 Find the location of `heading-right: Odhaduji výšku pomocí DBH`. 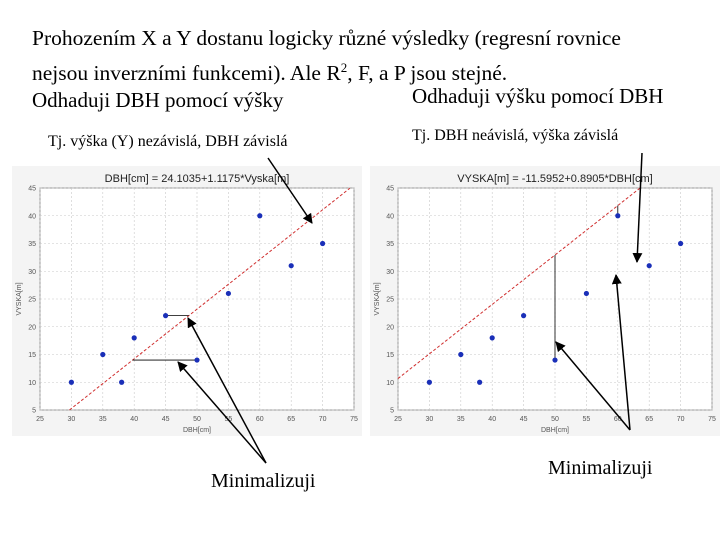

heading-right: Odhaduji výšku pomocí DBH is located at coordinates (538, 96).